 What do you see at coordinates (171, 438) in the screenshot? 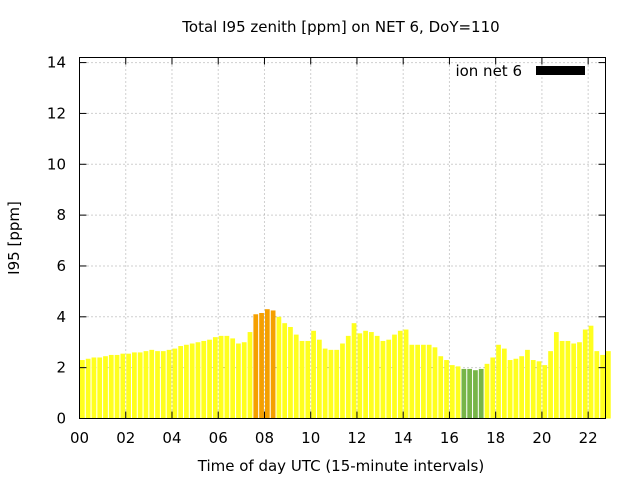
I see `x-tick-label: 04` at bounding box center [171, 438].